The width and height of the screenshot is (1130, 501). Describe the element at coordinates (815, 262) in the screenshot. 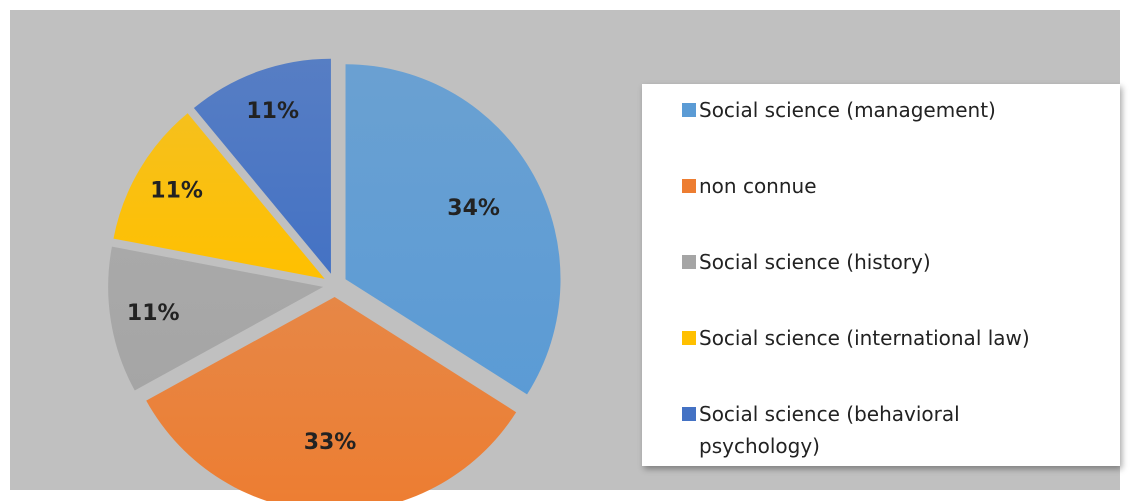

I see `legend-label: Social science (history)` at that location.